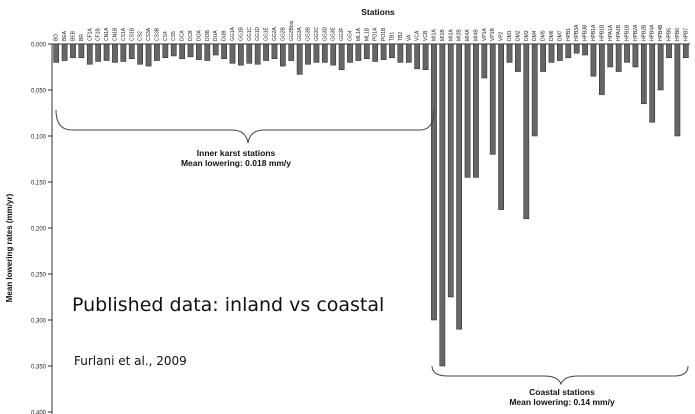  Describe the element at coordinates (562, 392) in the screenshot. I see `coastal-label: Coastal stations` at that location.